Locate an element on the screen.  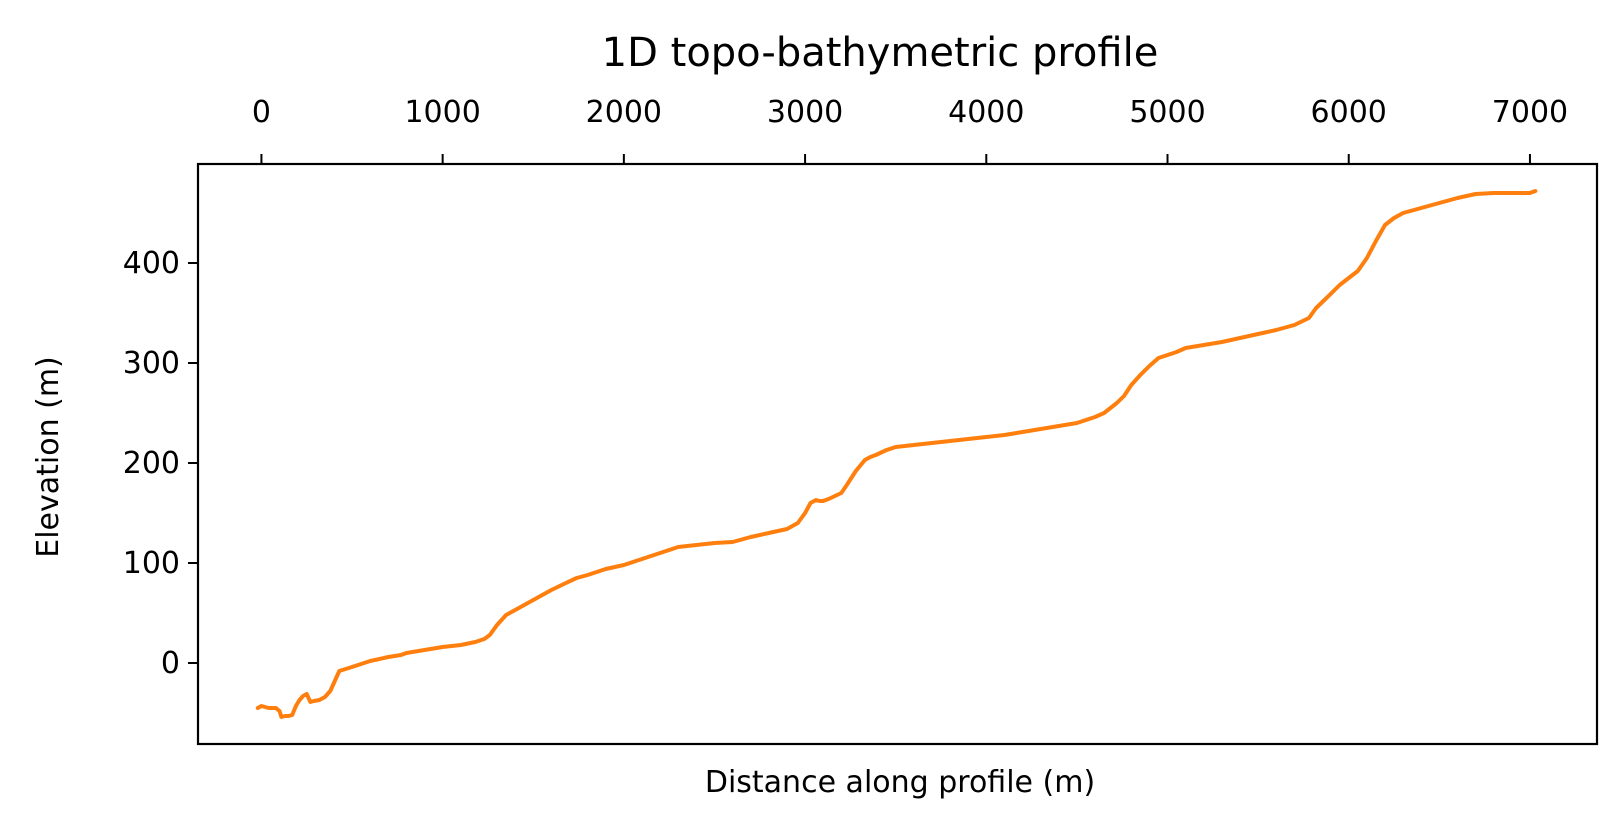
x-tick-label: 2000 is located at coordinates (624, 112).